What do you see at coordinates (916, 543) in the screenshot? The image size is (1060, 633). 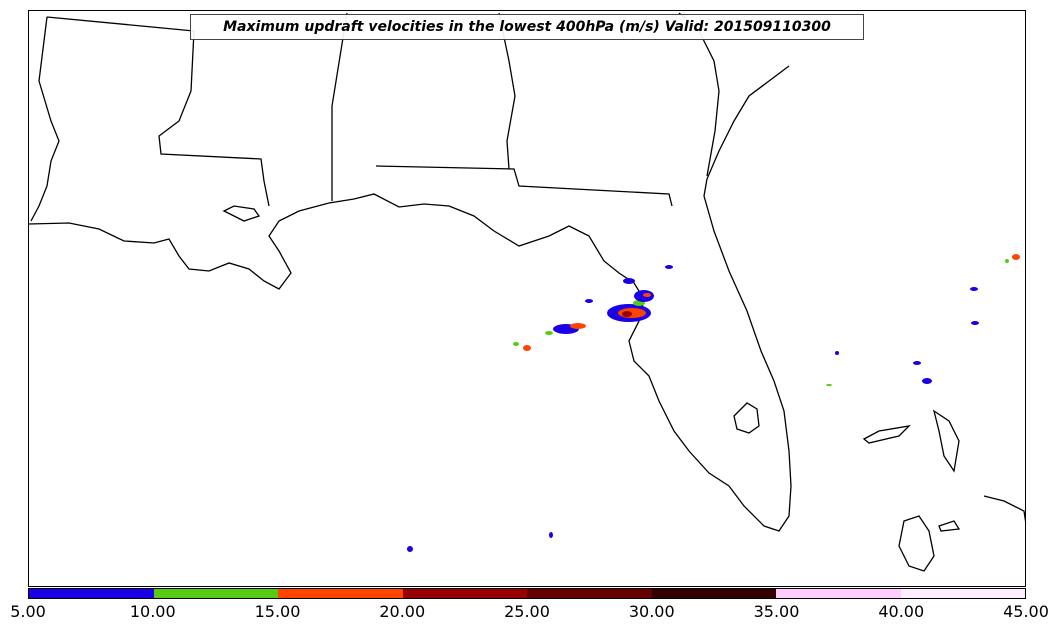 I see `cuba-island` at bounding box center [916, 543].